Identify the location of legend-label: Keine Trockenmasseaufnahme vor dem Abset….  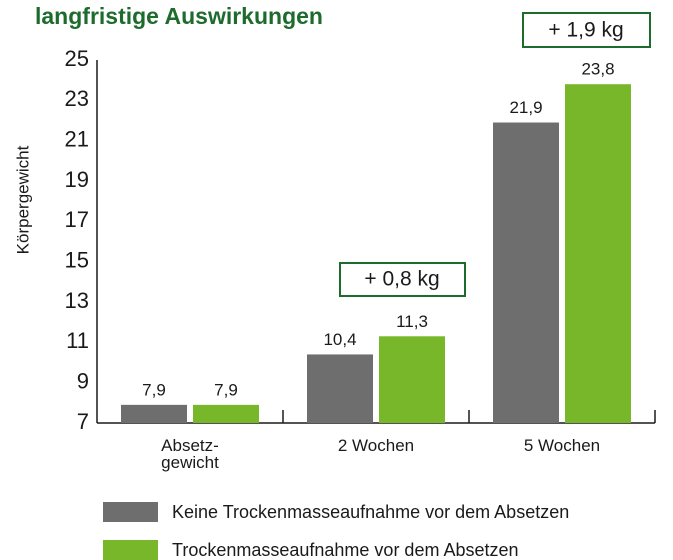
(370, 512).